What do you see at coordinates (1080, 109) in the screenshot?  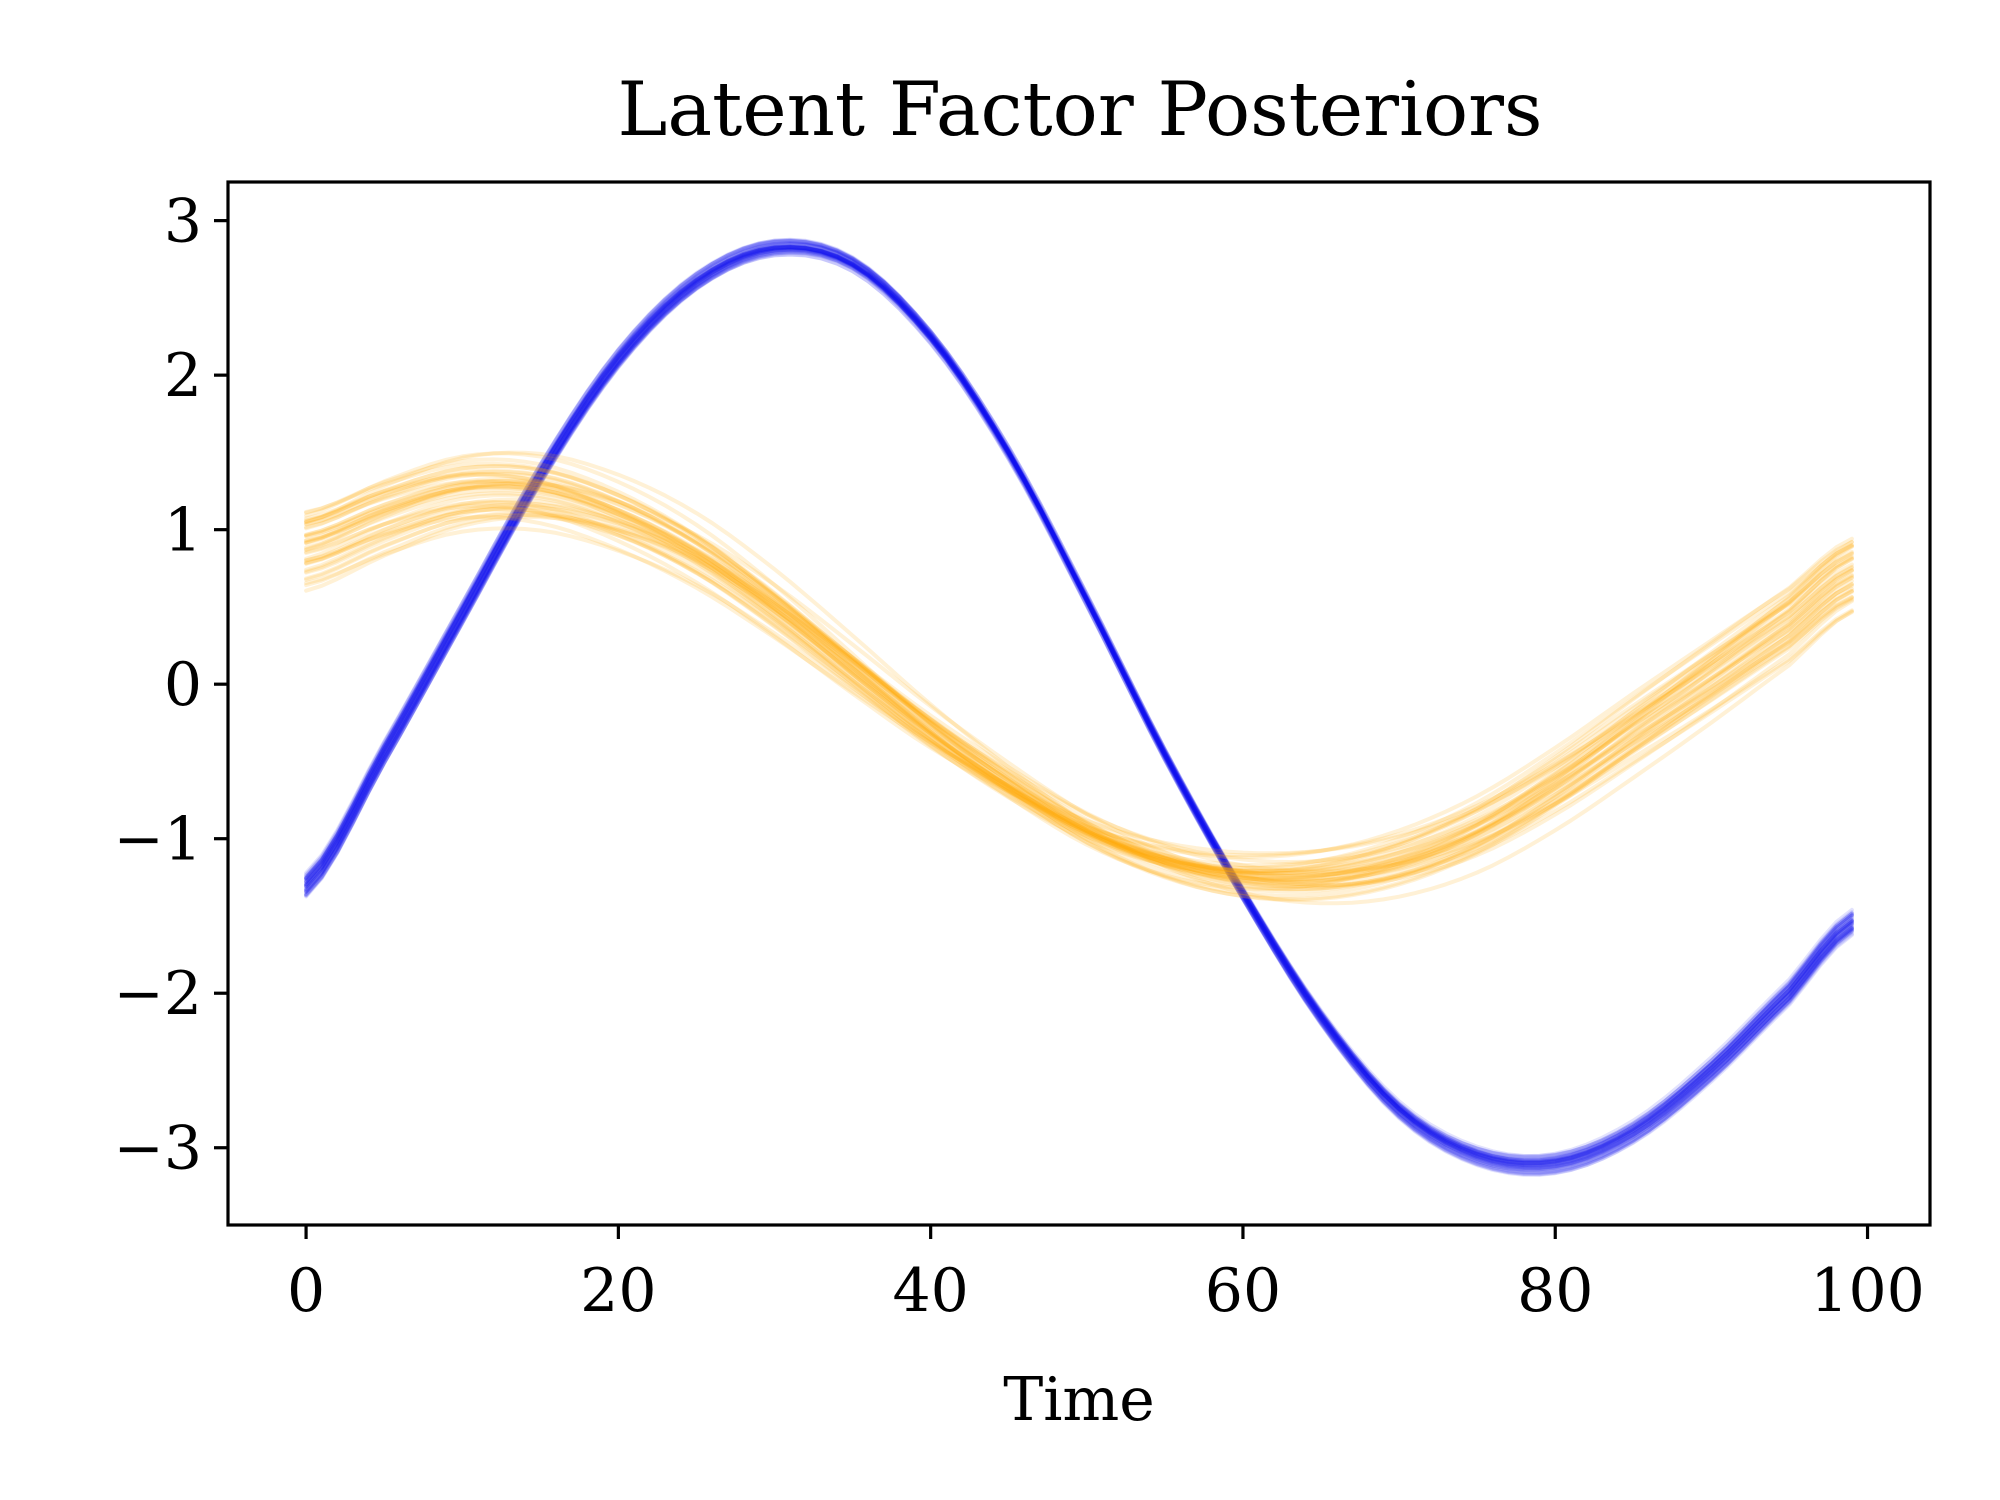 I see `chart-title: Latent Factor Posteriors` at bounding box center [1080, 109].